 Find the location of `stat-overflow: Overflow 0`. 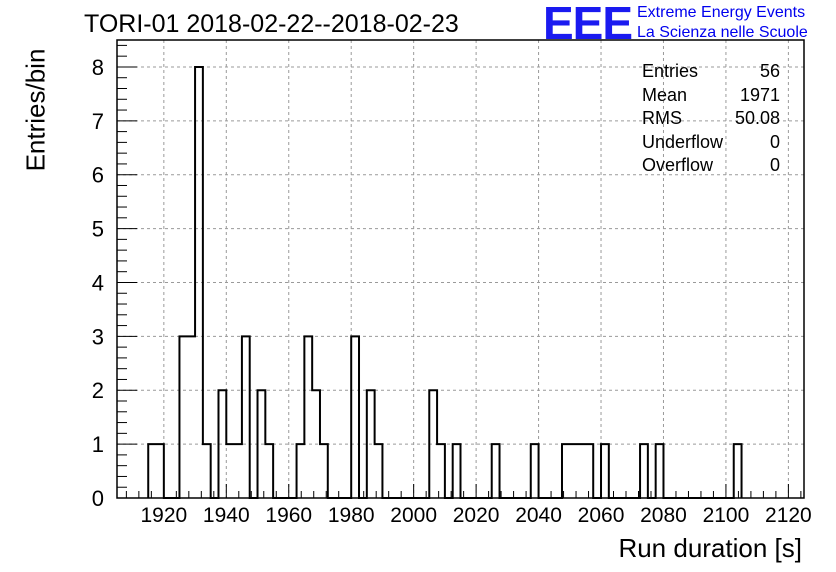

stat-overflow: Overflow 0 is located at coordinates (711, 166).